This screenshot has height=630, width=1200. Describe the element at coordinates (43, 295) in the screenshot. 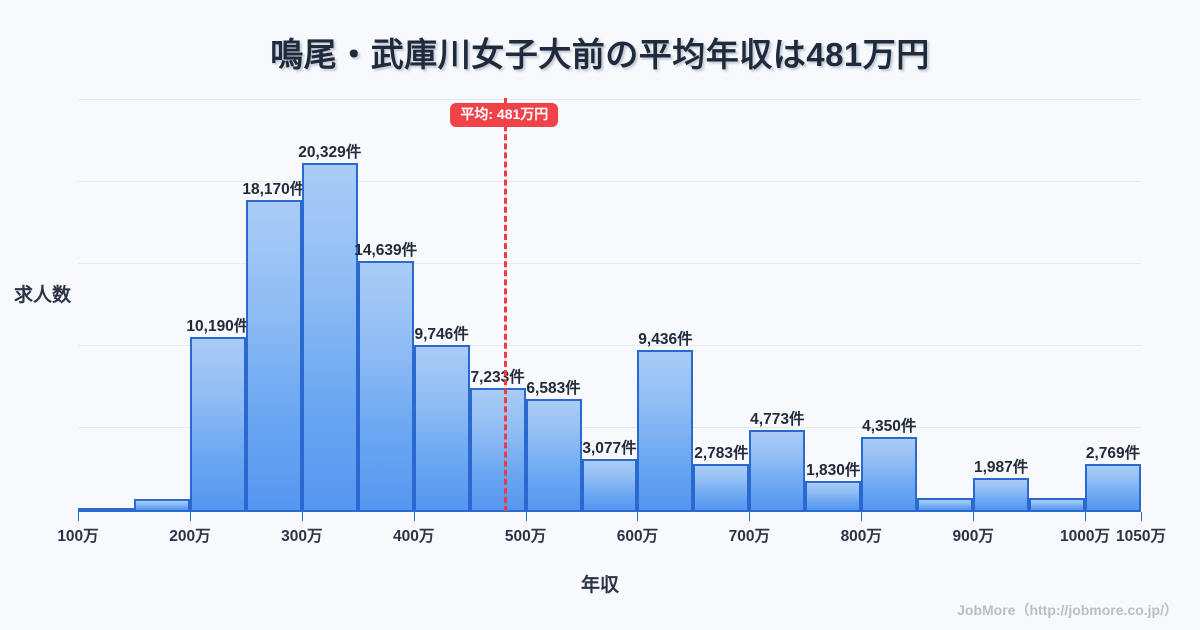

I see `y-axis-title: 求人数` at that location.